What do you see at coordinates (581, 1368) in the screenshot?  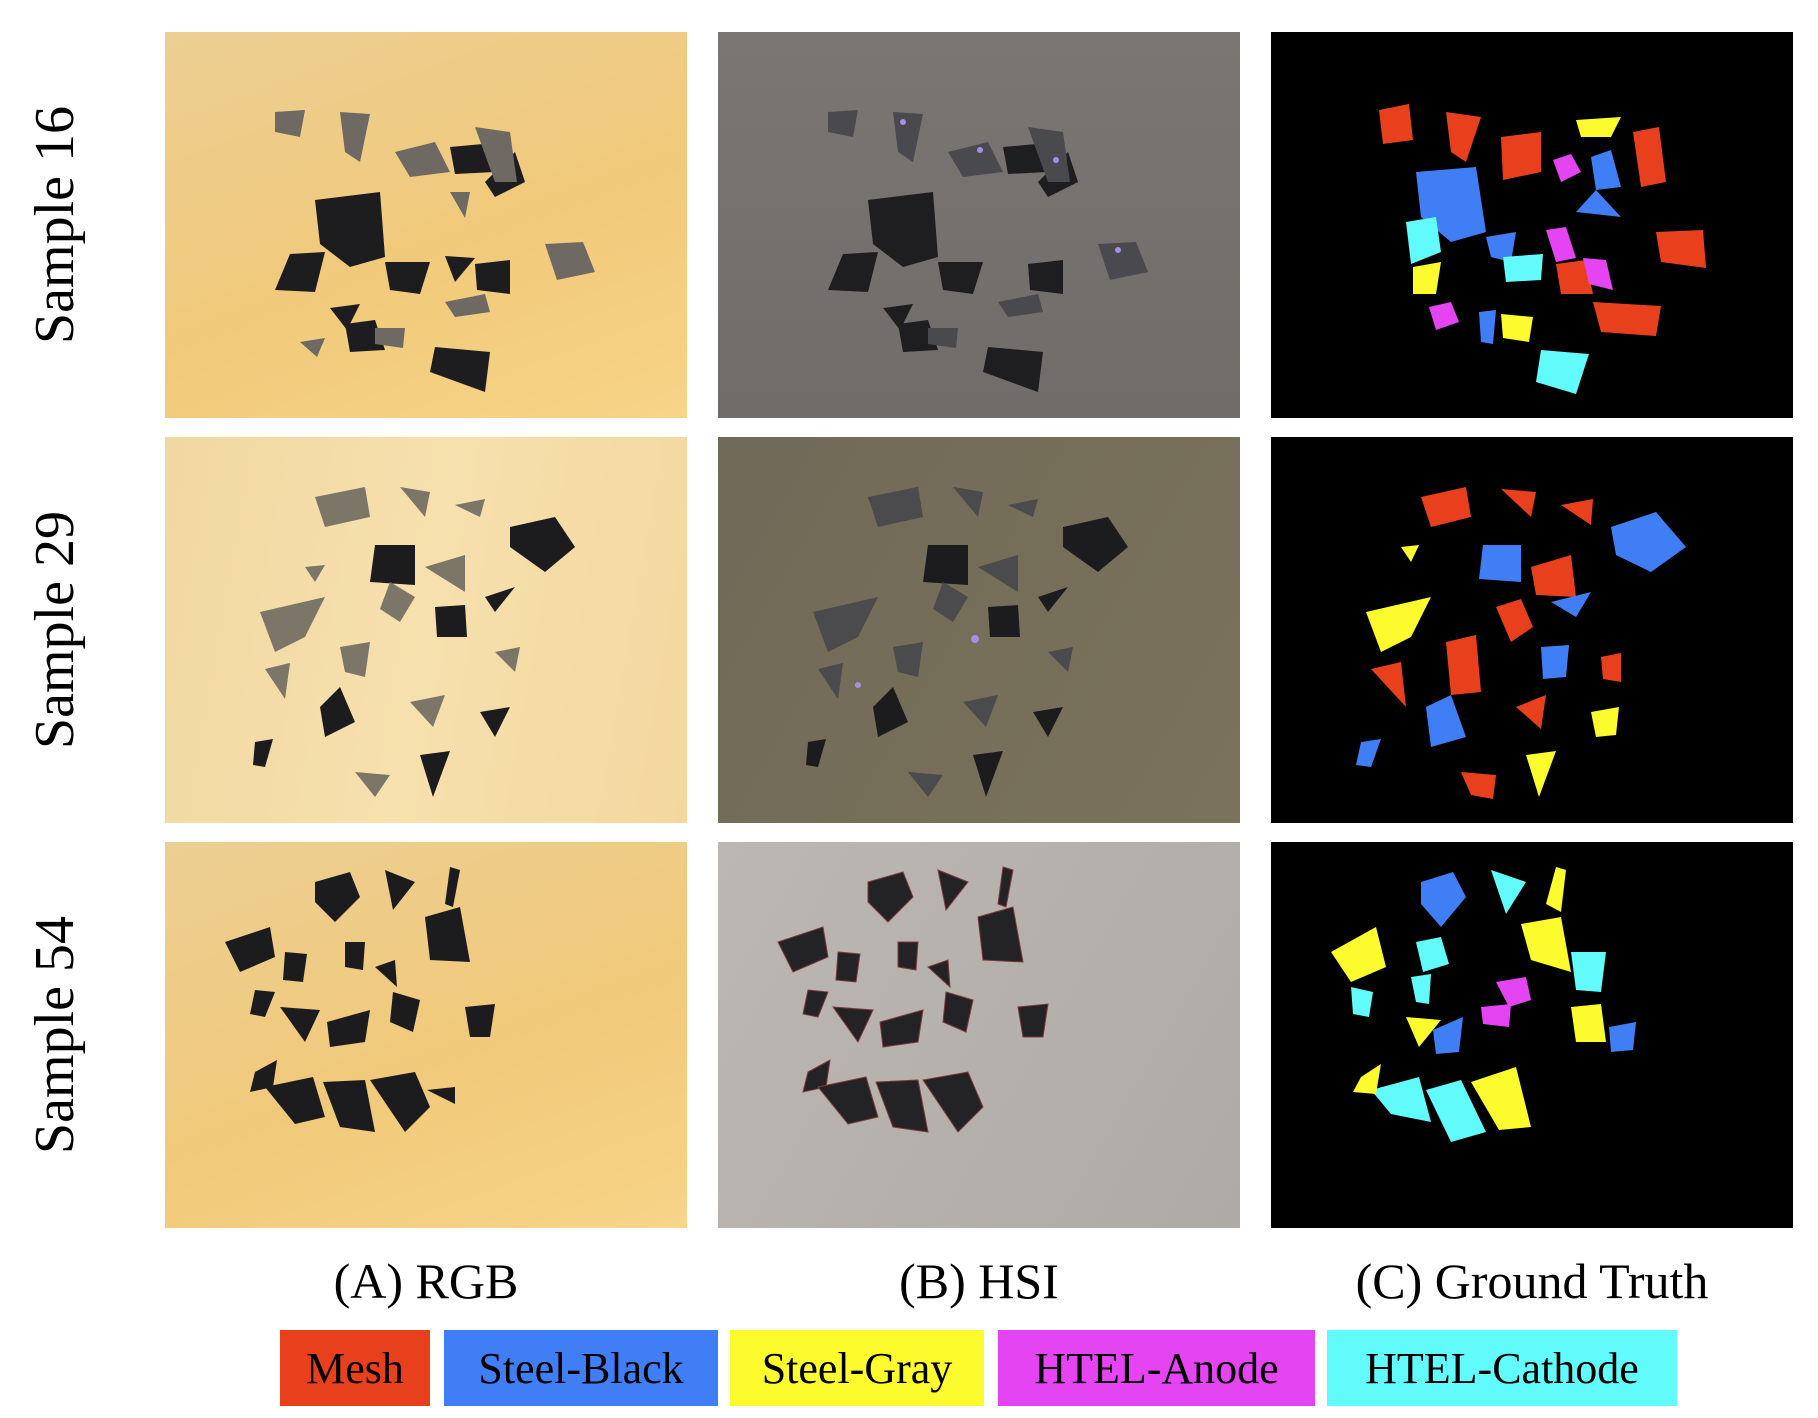 I see `legend-steel-black: Steel-Black` at bounding box center [581, 1368].